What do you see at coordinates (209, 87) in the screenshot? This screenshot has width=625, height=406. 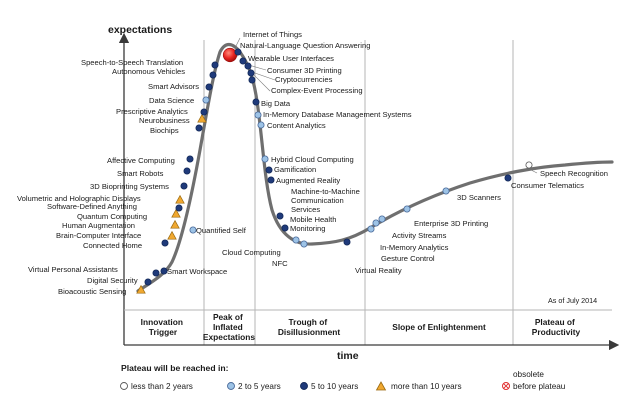 I see `marker-smart-advisors` at bounding box center [209, 87].